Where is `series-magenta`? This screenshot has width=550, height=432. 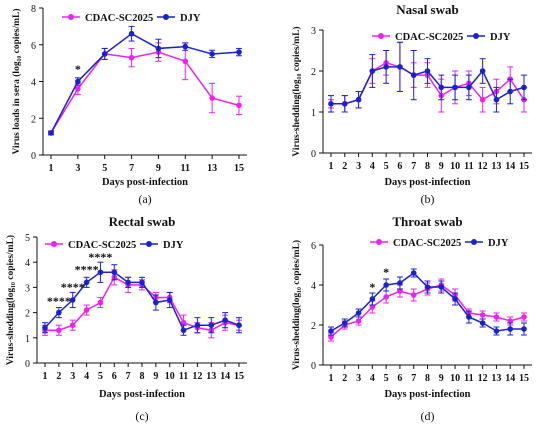
series-magenta is located at coordinates (145, 89).